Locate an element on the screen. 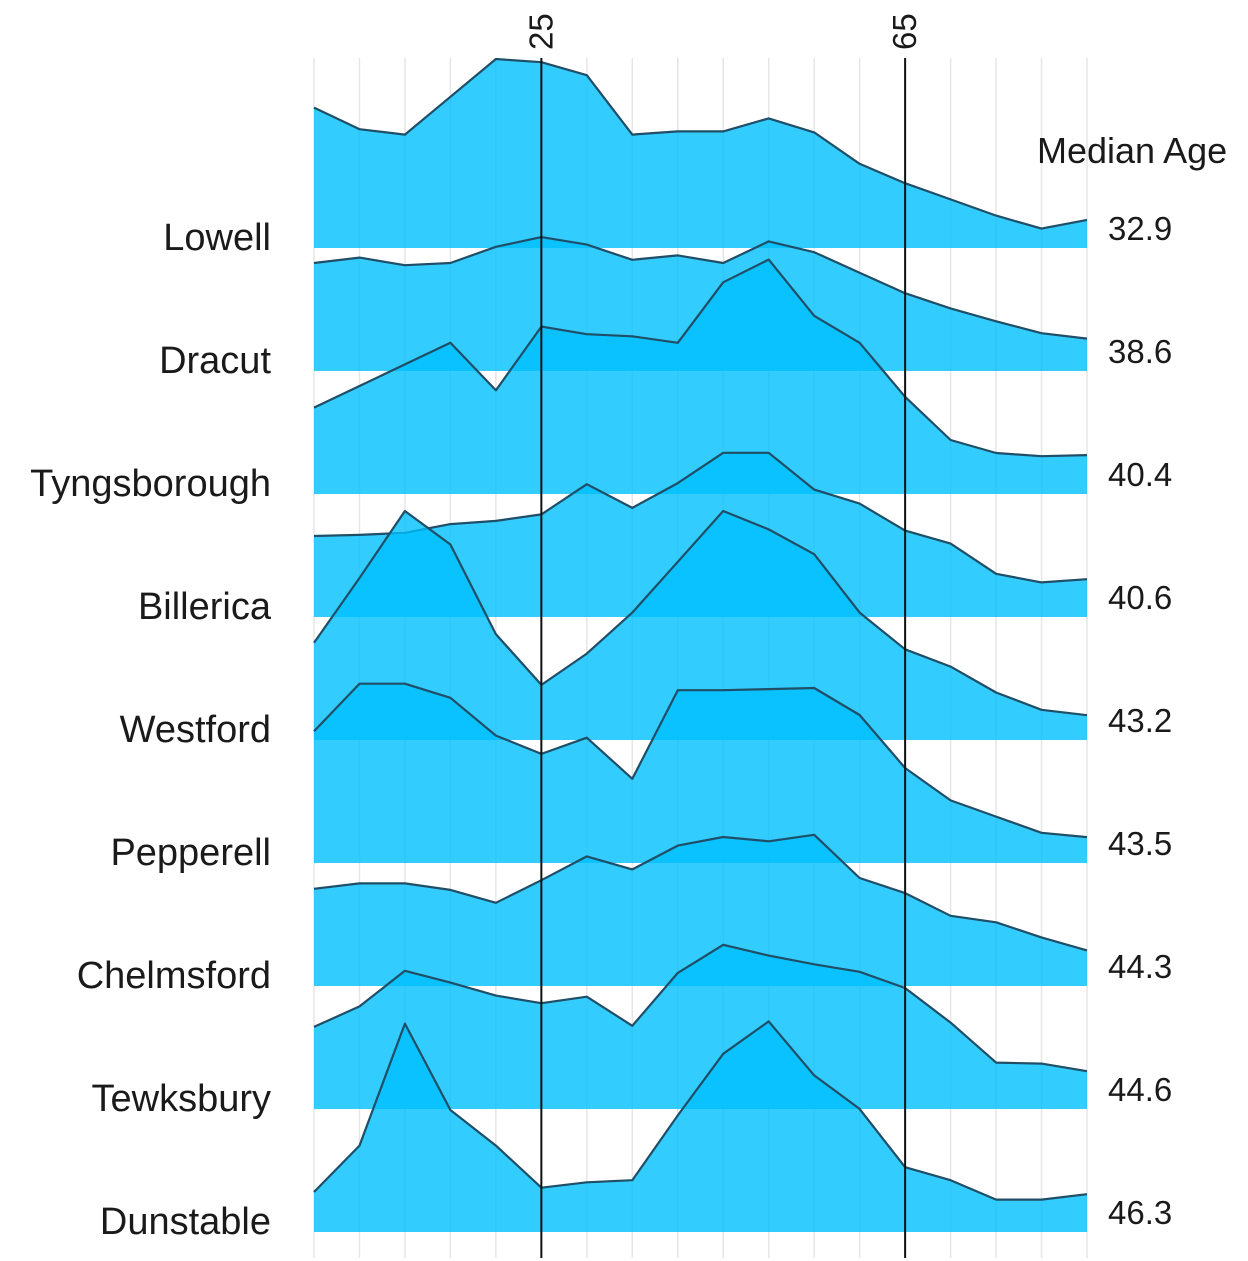 The height and width of the screenshot is (1261, 1248). ridge-line-pepperell is located at coordinates (700, 760).